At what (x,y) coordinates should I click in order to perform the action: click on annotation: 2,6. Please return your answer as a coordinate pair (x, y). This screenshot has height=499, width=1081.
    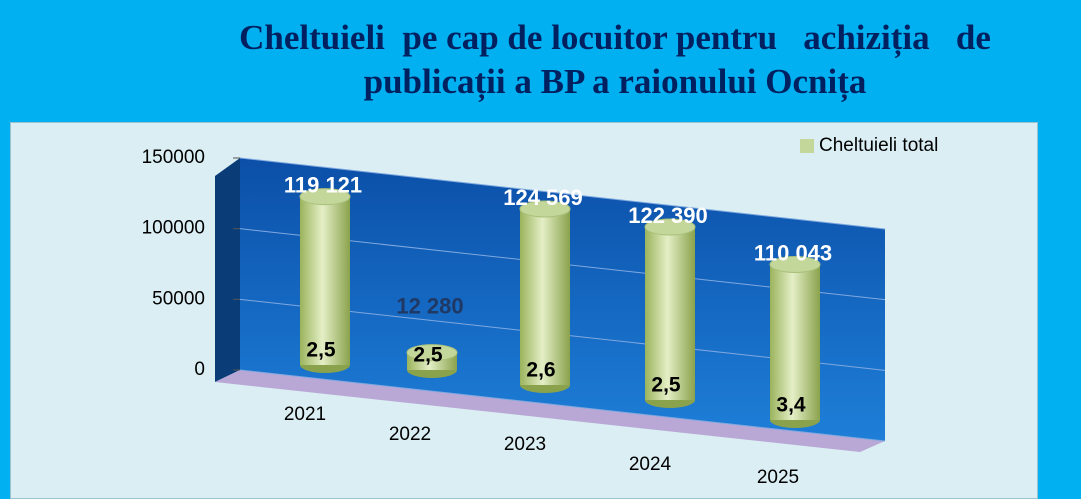
    Looking at the image, I should click on (540, 370).